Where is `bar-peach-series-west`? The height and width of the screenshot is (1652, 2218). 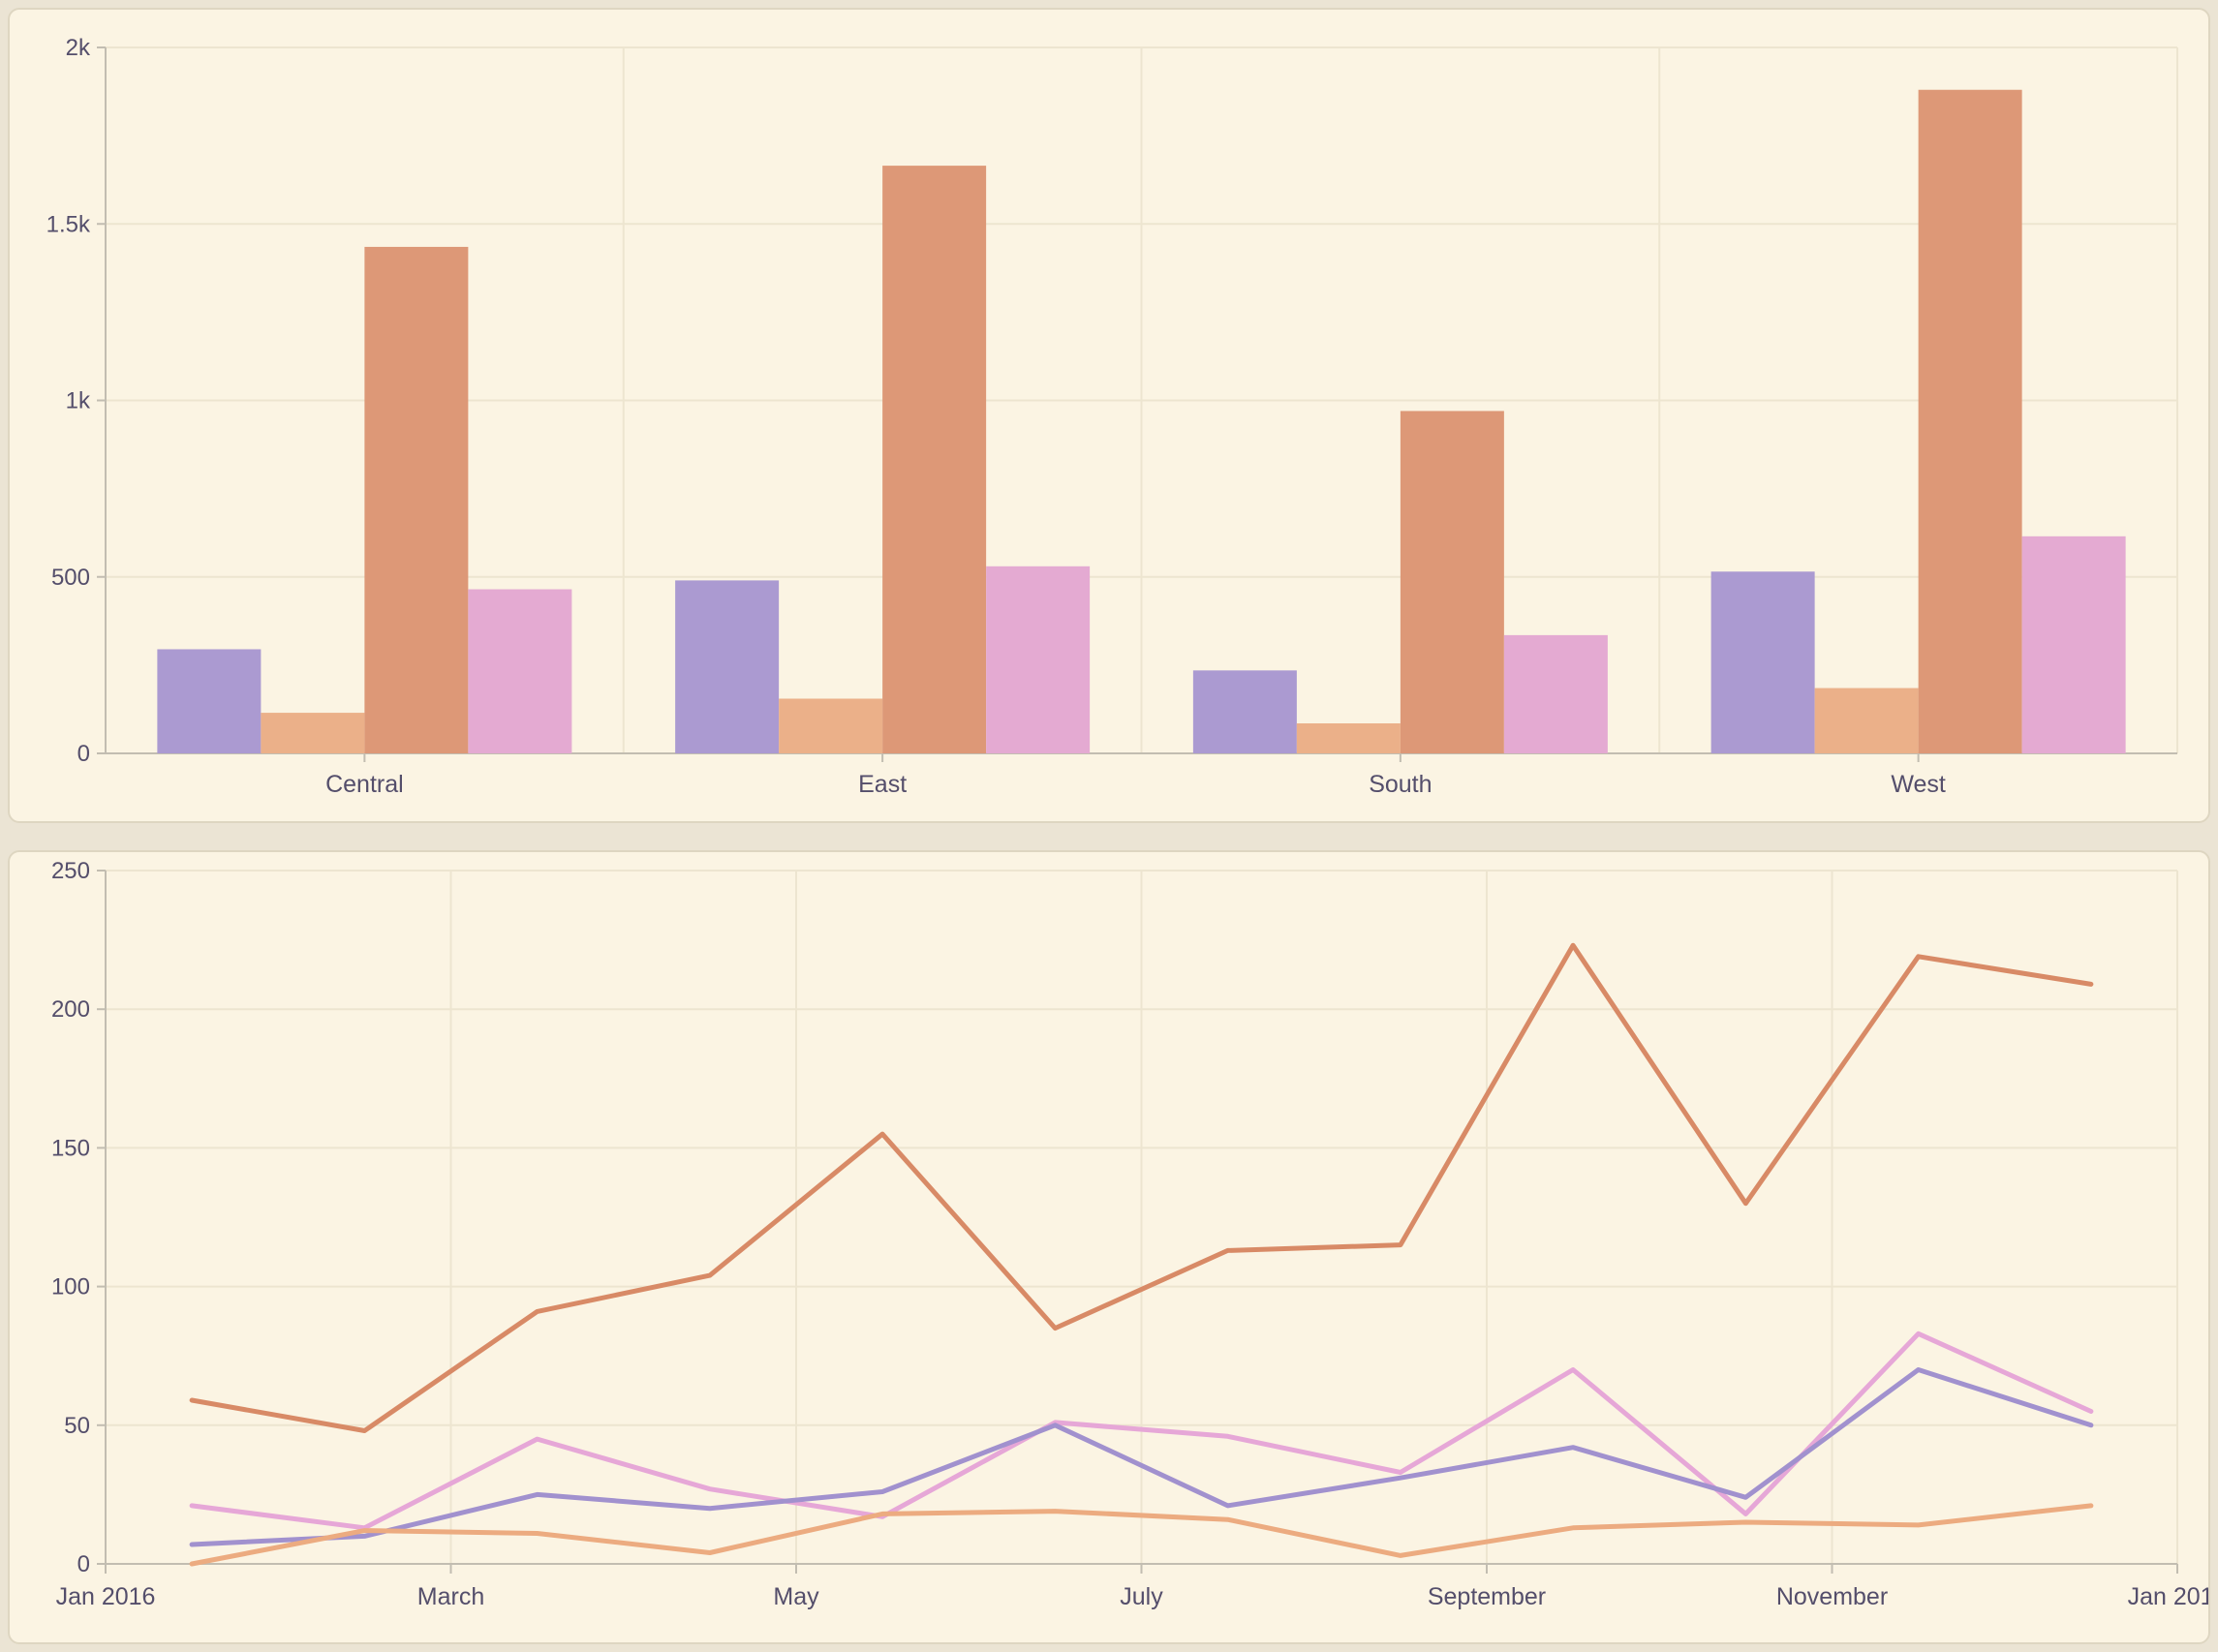 bar-peach-series-west is located at coordinates (1866, 720).